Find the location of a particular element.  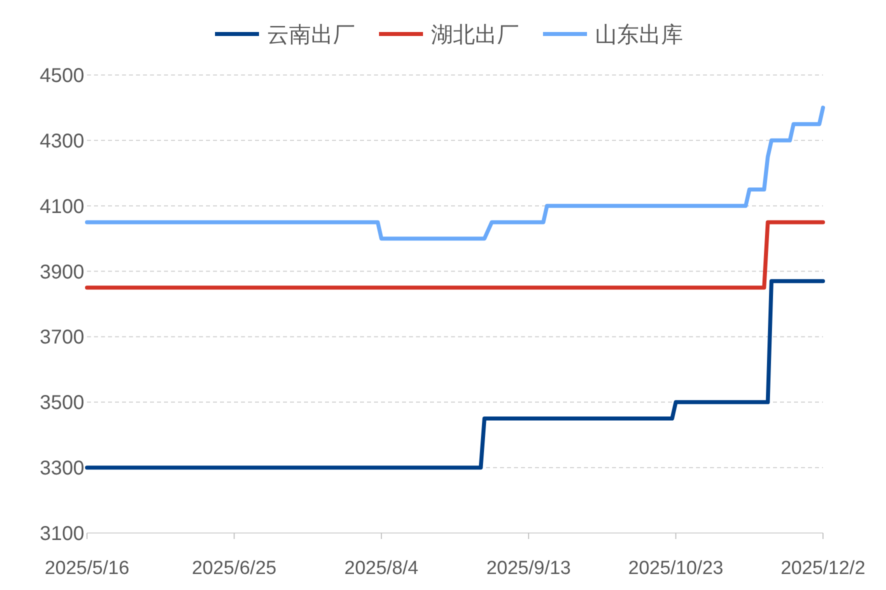

y-tick-label: 4500 is located at coordinates (62, 76).